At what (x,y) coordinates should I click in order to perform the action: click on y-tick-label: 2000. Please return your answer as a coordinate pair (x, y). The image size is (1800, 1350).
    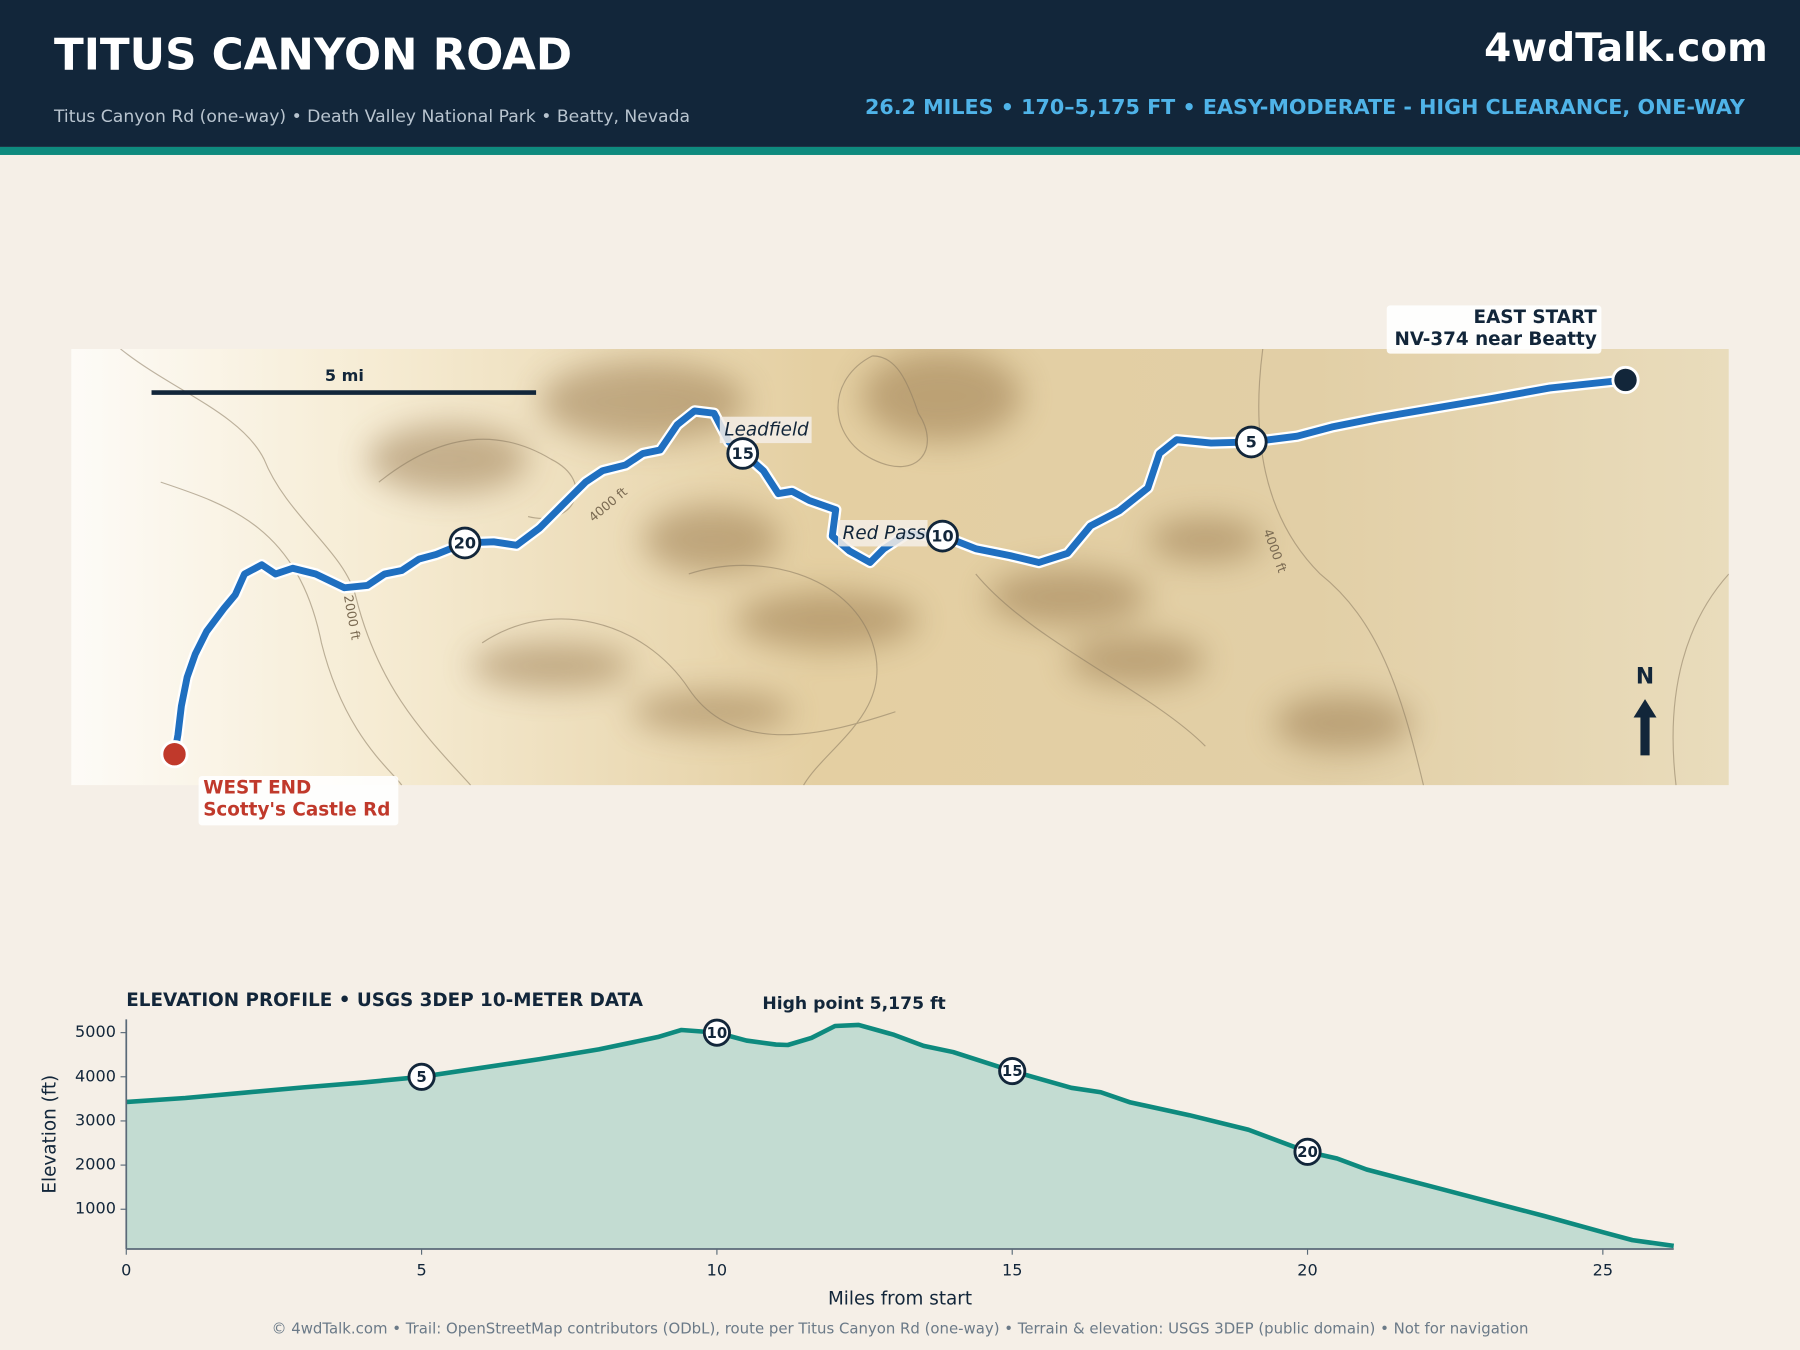
    Looking at the image, I should click on (95, 1164).